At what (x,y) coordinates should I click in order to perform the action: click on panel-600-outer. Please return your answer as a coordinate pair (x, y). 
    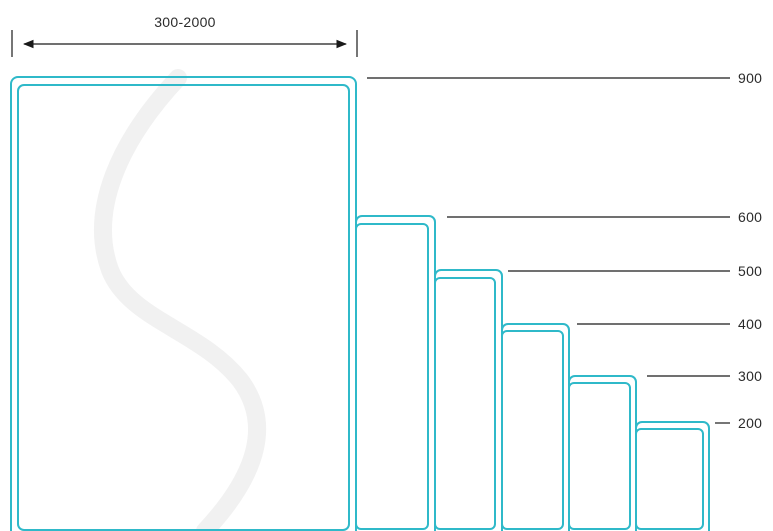
    Looking at the image, I should click on (395, 373).